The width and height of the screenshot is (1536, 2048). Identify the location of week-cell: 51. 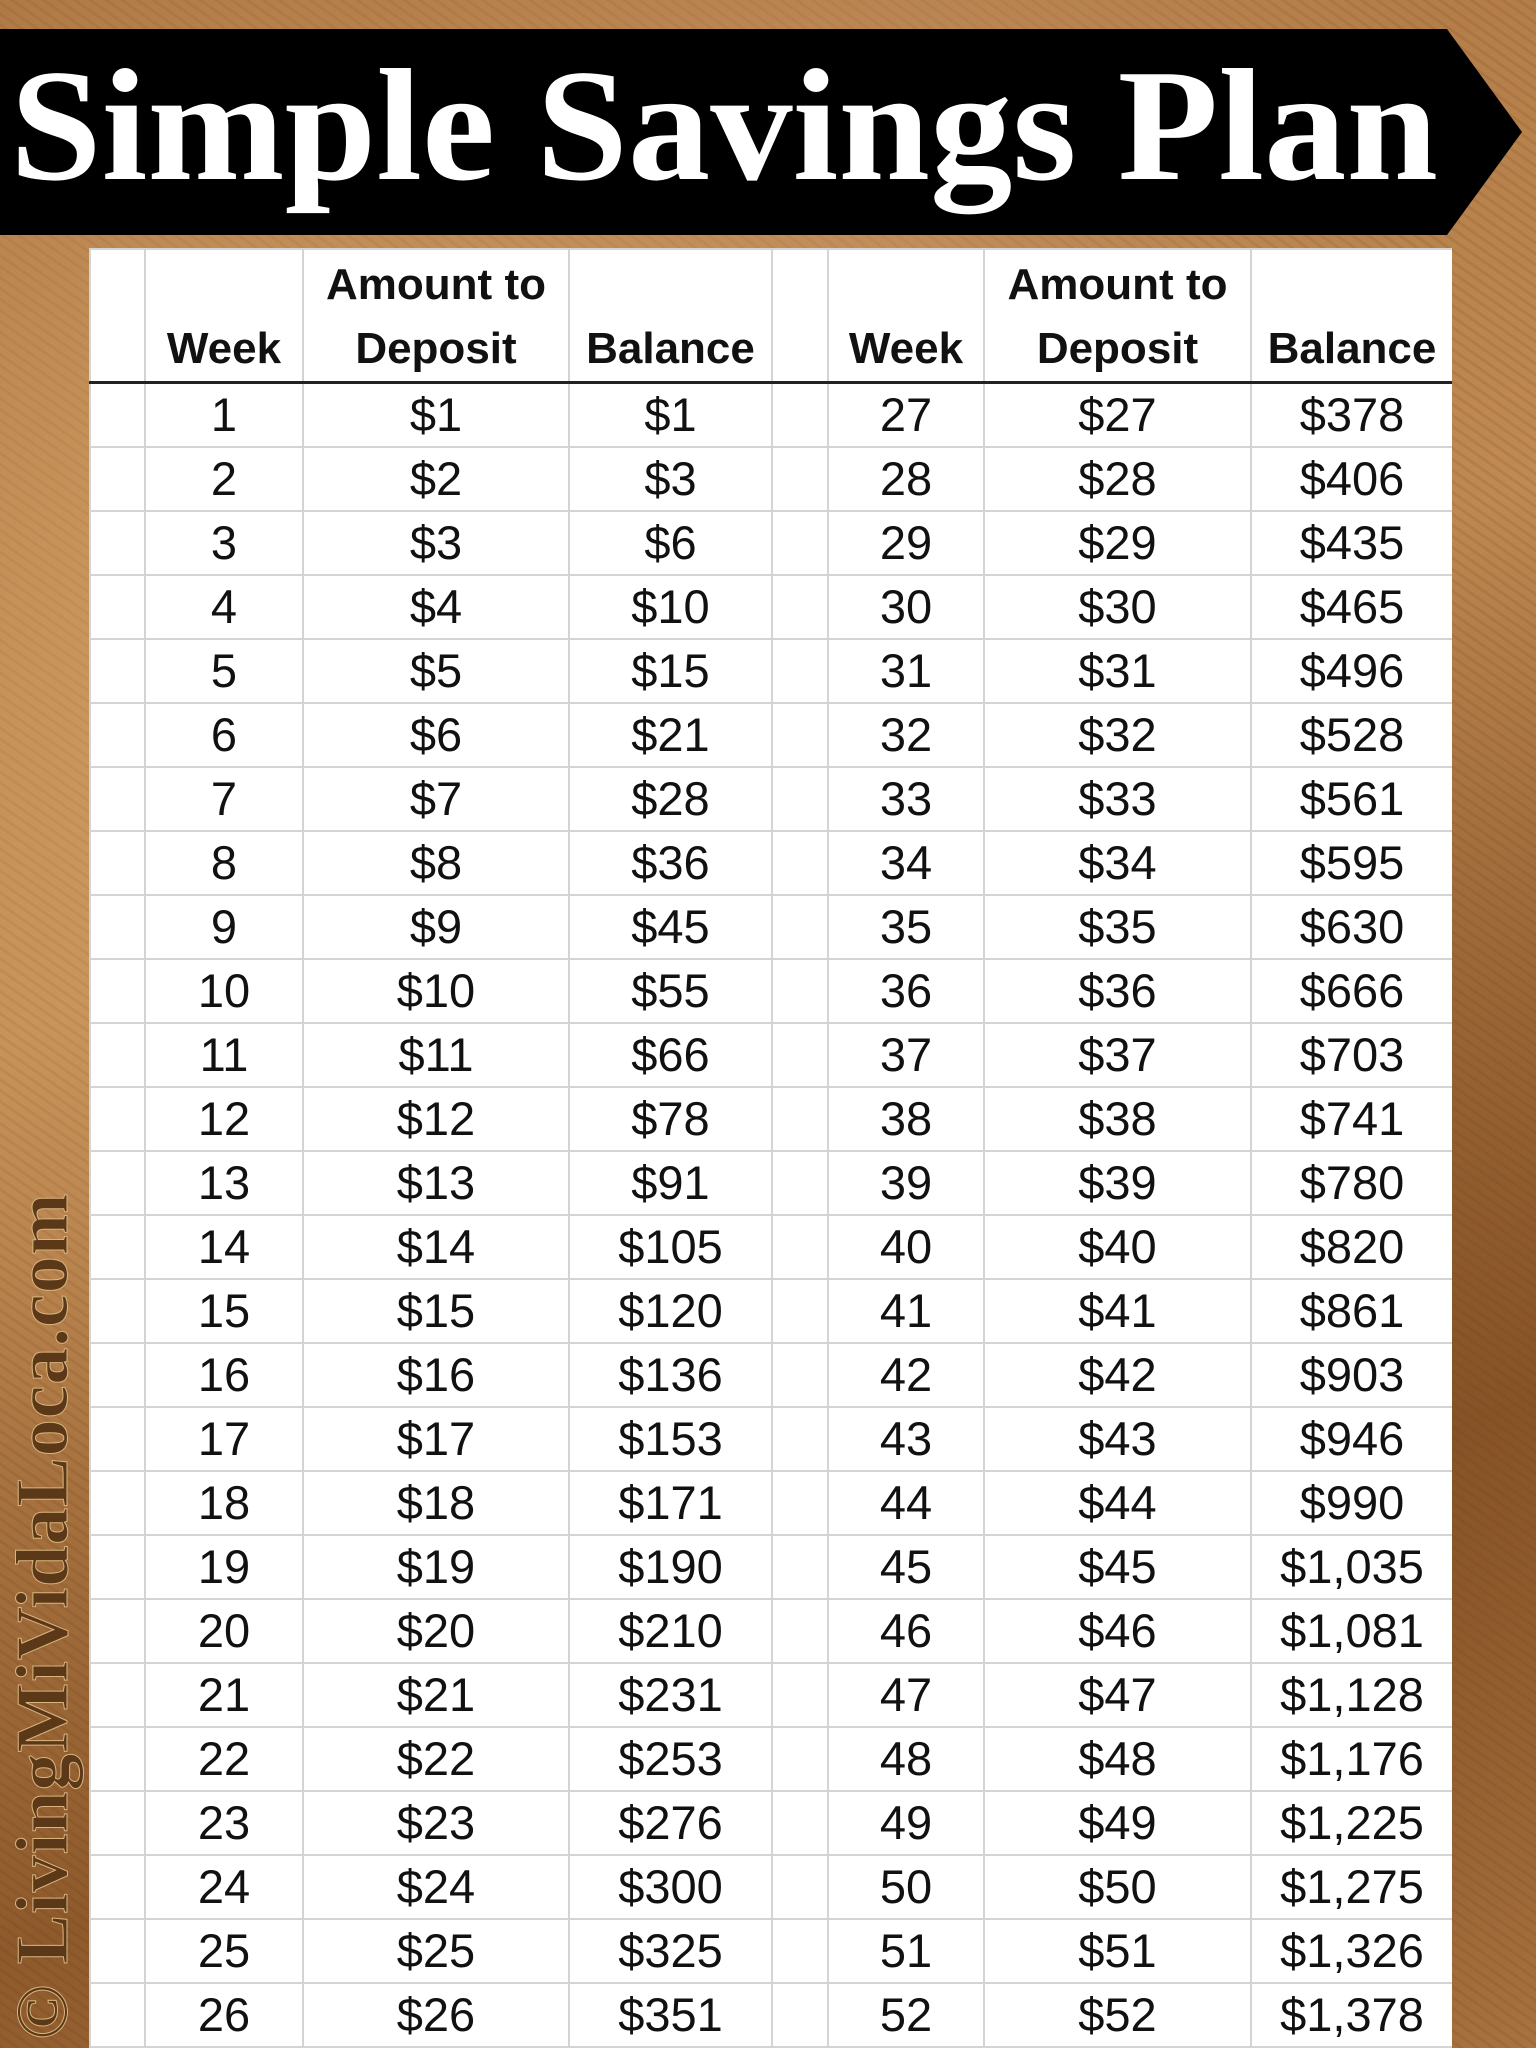
(906, 1951).